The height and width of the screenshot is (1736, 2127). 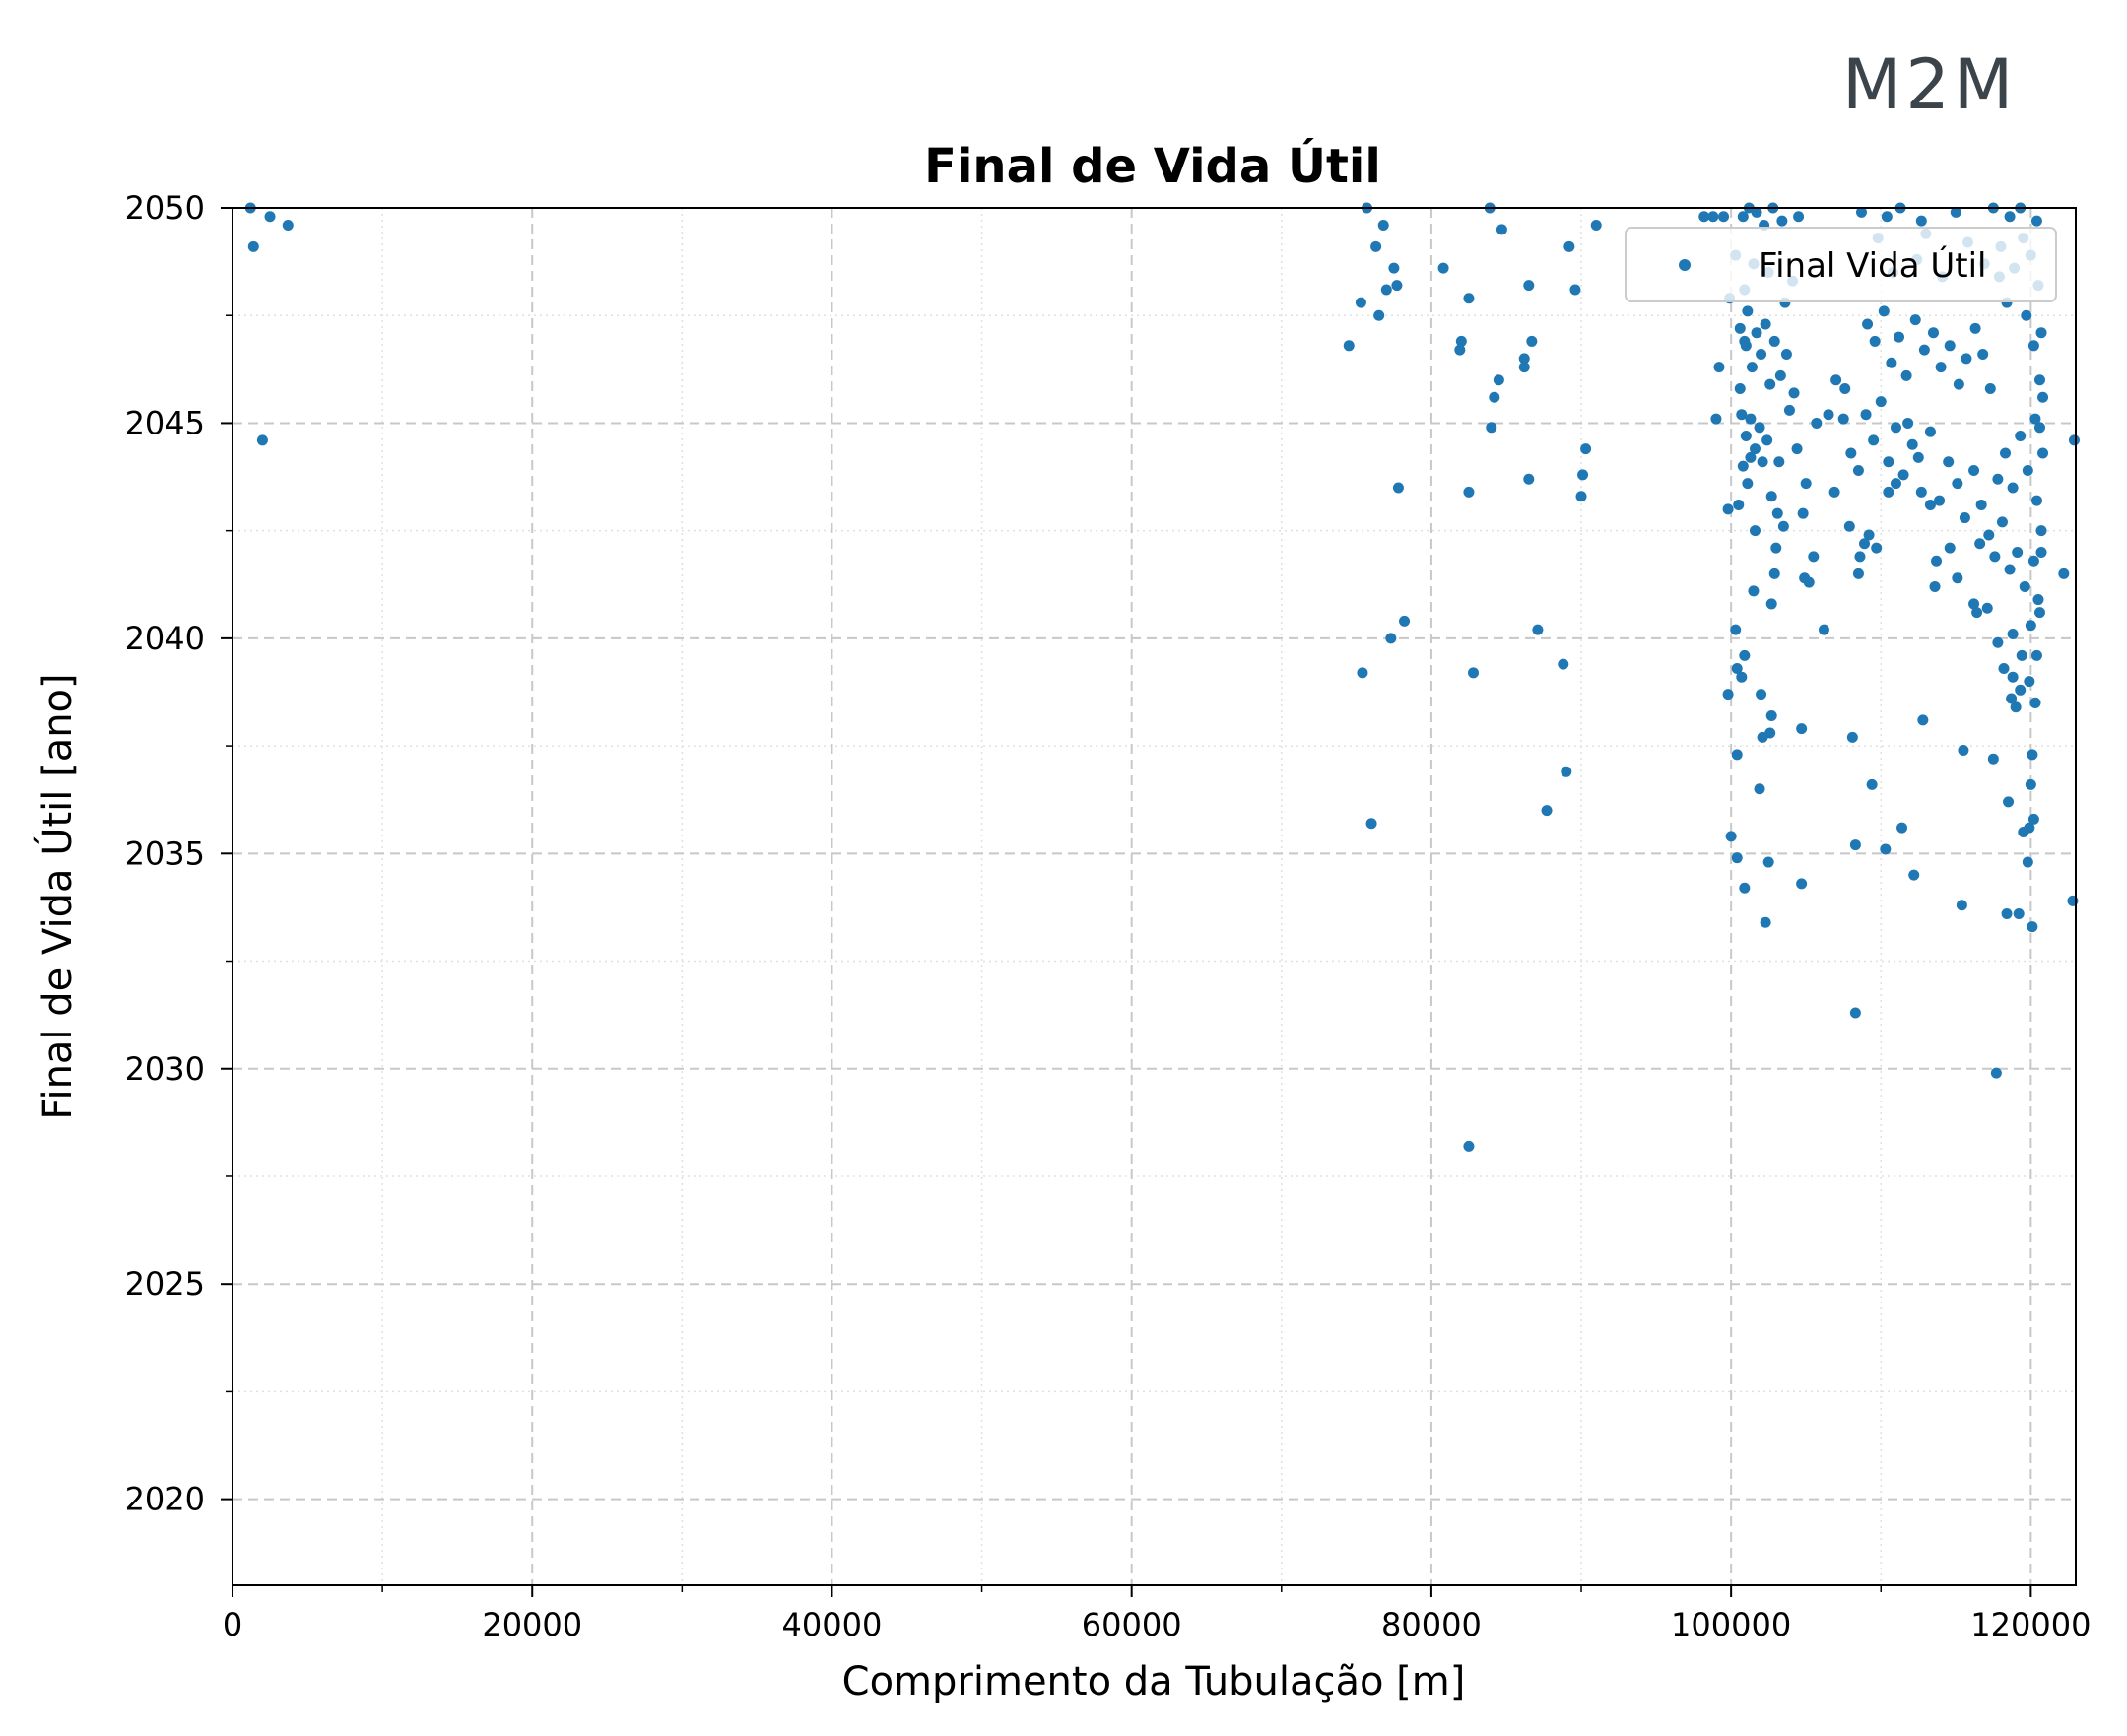 I want to click on y-tick-label: 2045, so click(x=165, y=422).